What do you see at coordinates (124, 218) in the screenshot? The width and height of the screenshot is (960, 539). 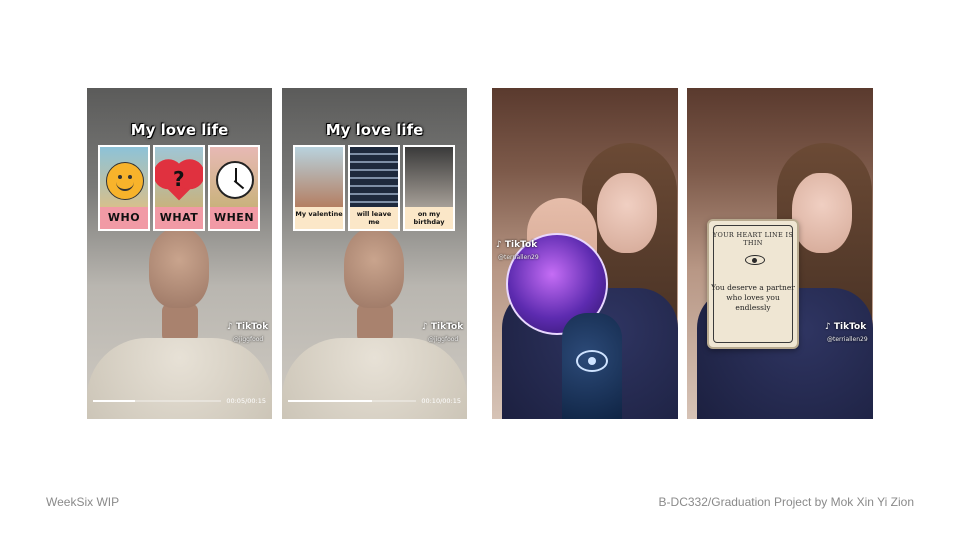 I see `card-label: WHO` at bounding box center [124, 218].